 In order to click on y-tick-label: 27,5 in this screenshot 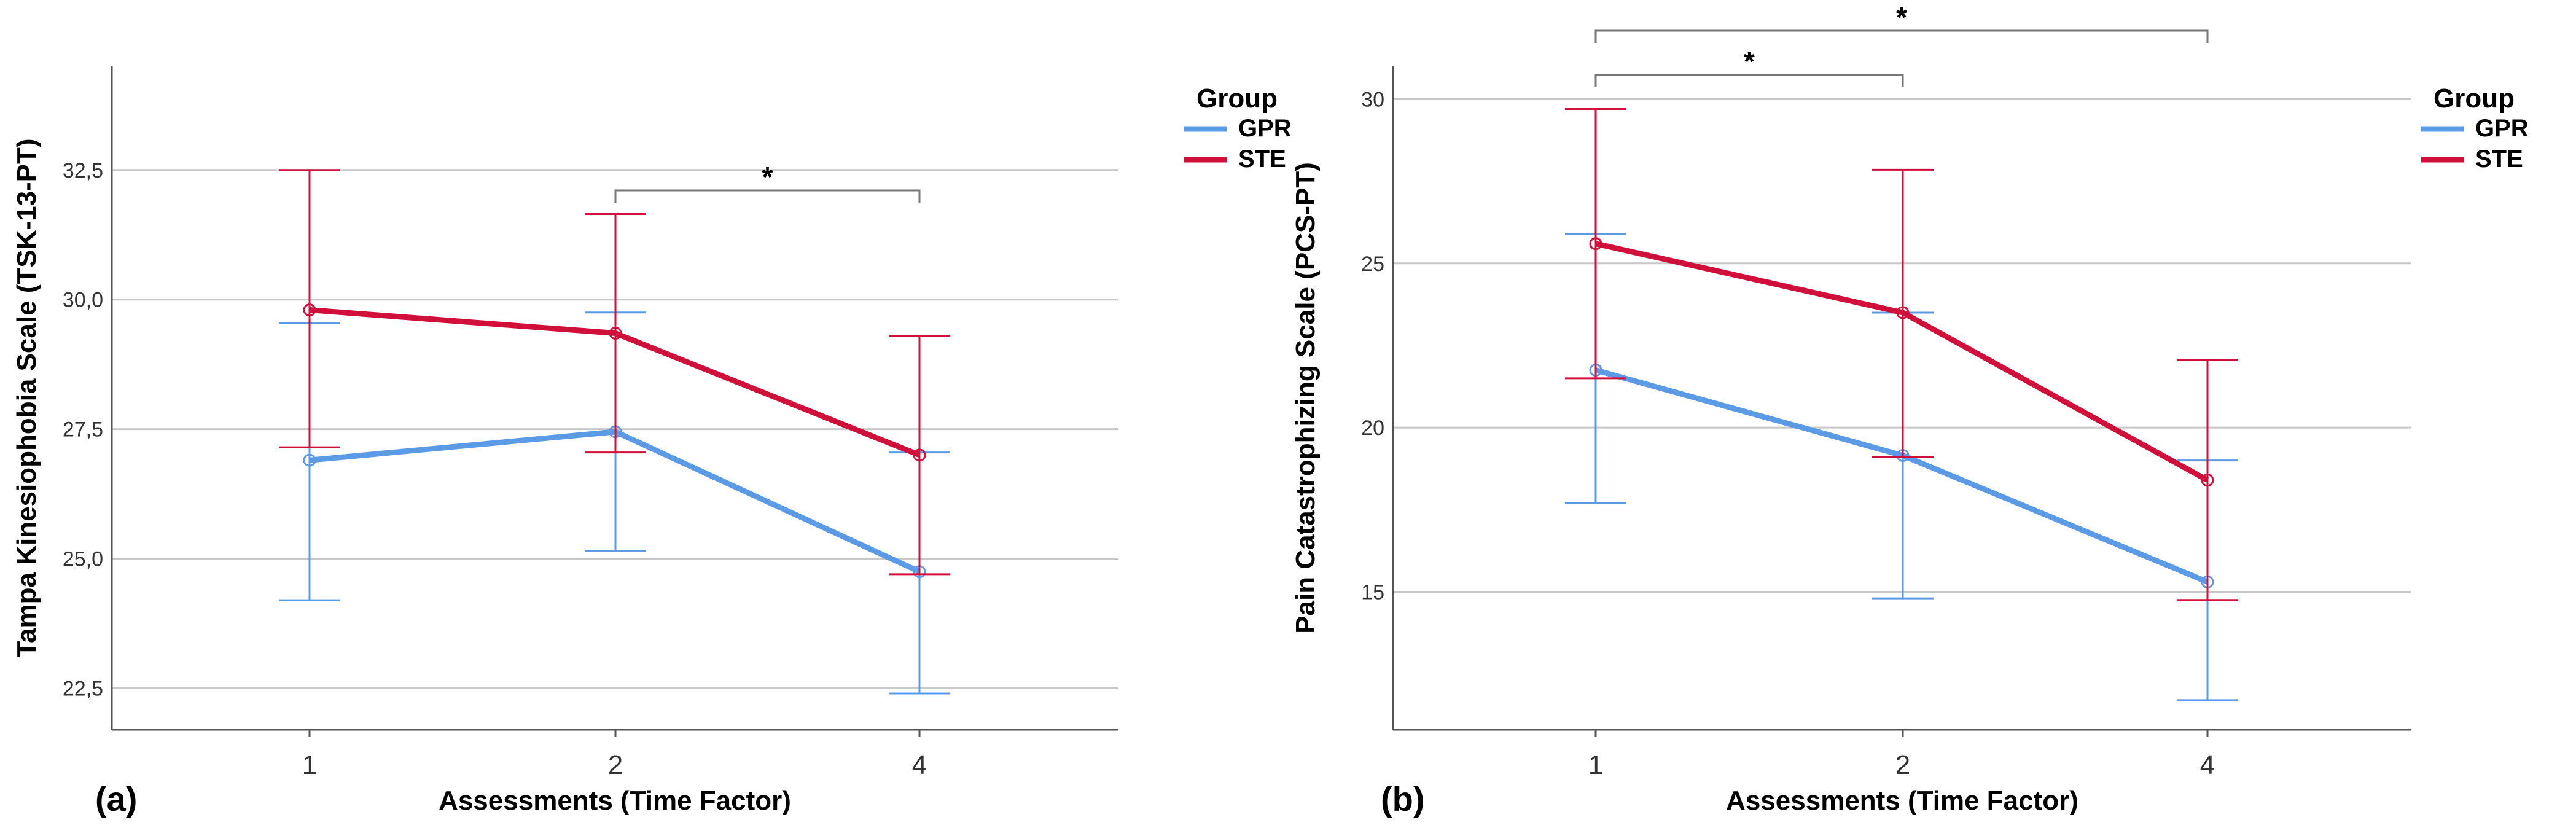, I will do `click(83, 430)`.